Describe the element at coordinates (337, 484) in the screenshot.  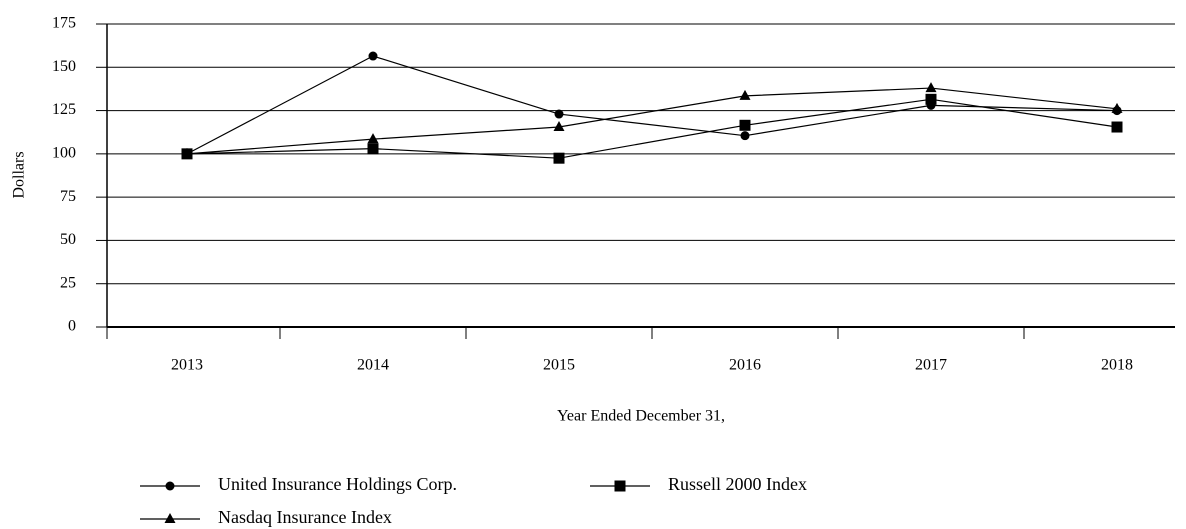
I see `legend-label: United Insurance Holdings Corp.` at that location.